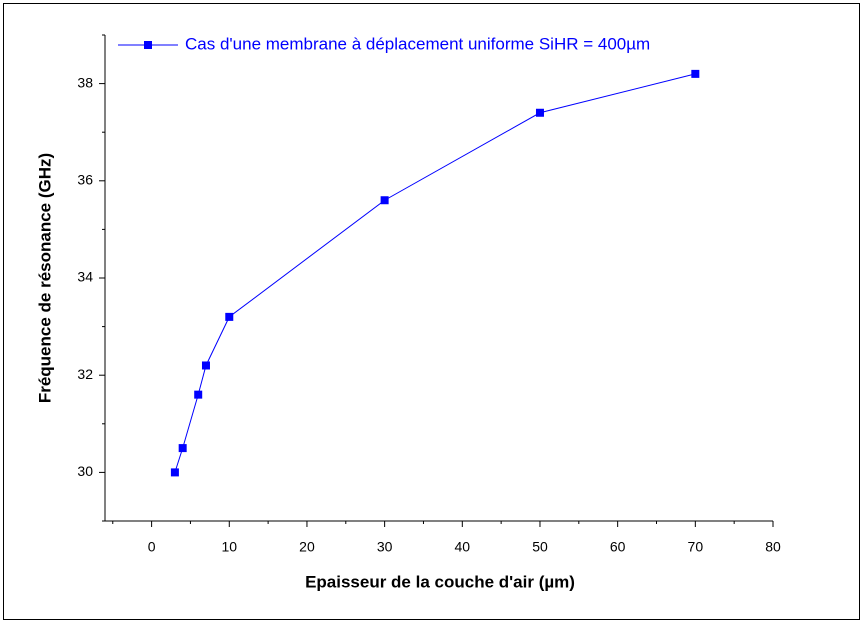  I want to click on y-tick-label: 30, so click(85, 471).